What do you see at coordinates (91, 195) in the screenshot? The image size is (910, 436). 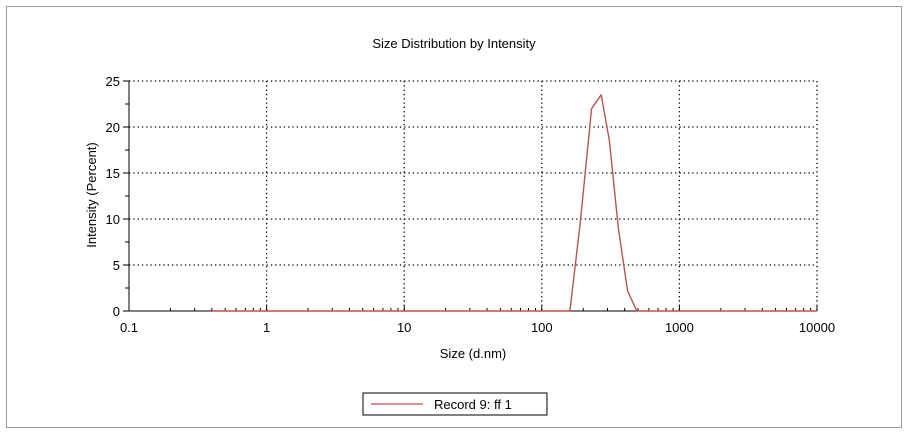 I see `y-axis-title: Intensity (Percent)` at bounding box center [91, 195].